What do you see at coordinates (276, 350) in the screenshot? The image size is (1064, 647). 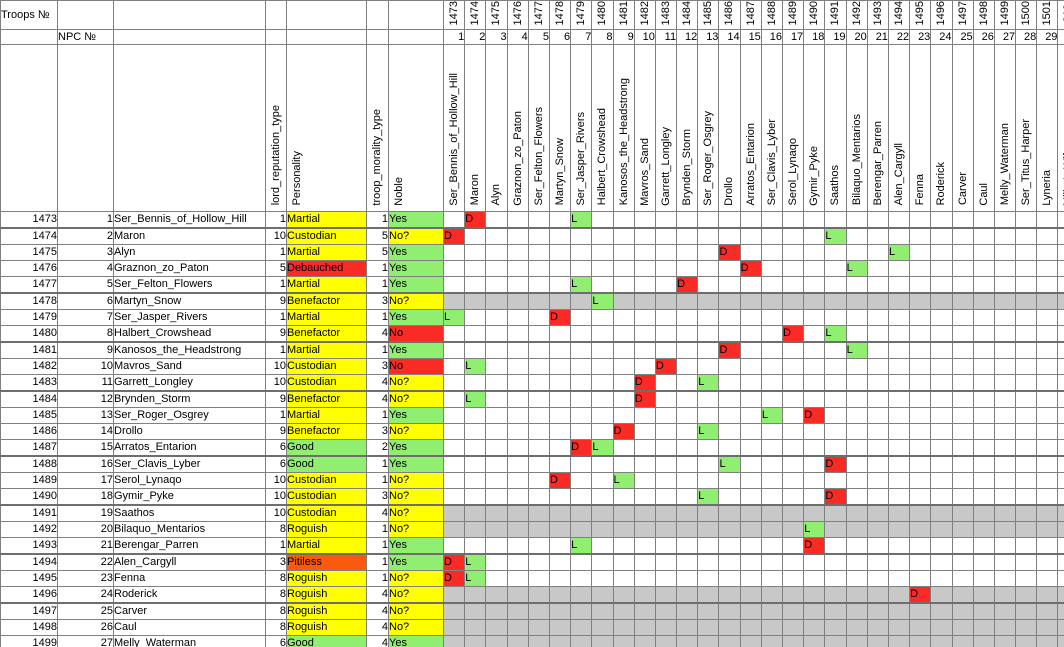 I see `cell-lord-reputation-type: 1` at bounding box center [276, 350].